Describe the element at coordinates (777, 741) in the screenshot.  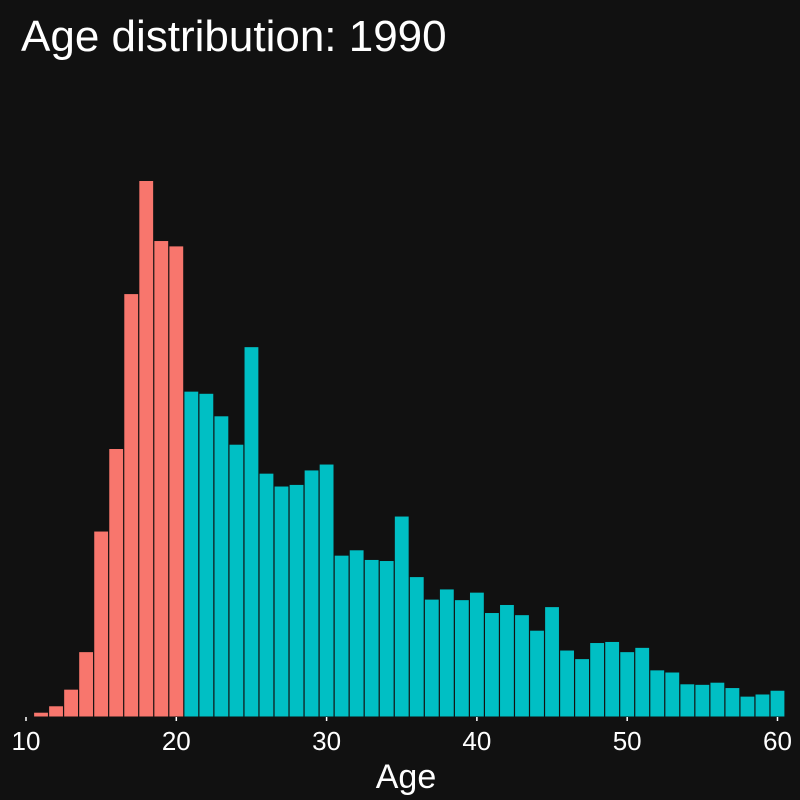
I see `x-tick-label-60: 60` at that location.